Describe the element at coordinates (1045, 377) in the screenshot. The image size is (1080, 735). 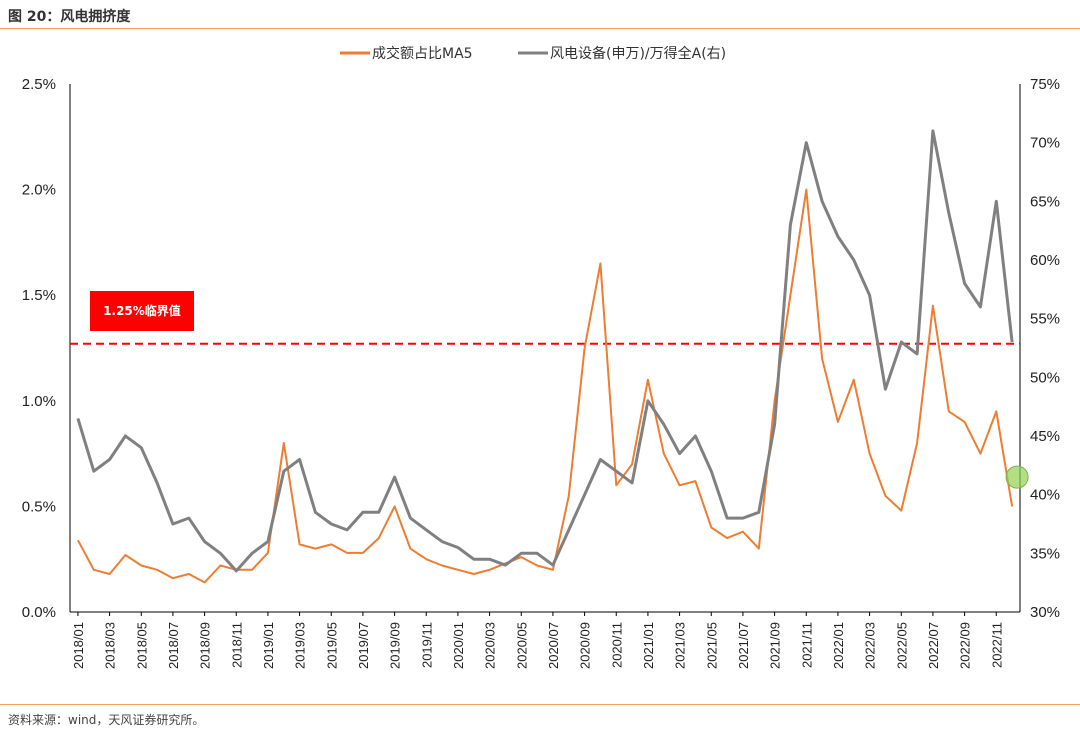
I see `right-tick-label: 50%` at that location.